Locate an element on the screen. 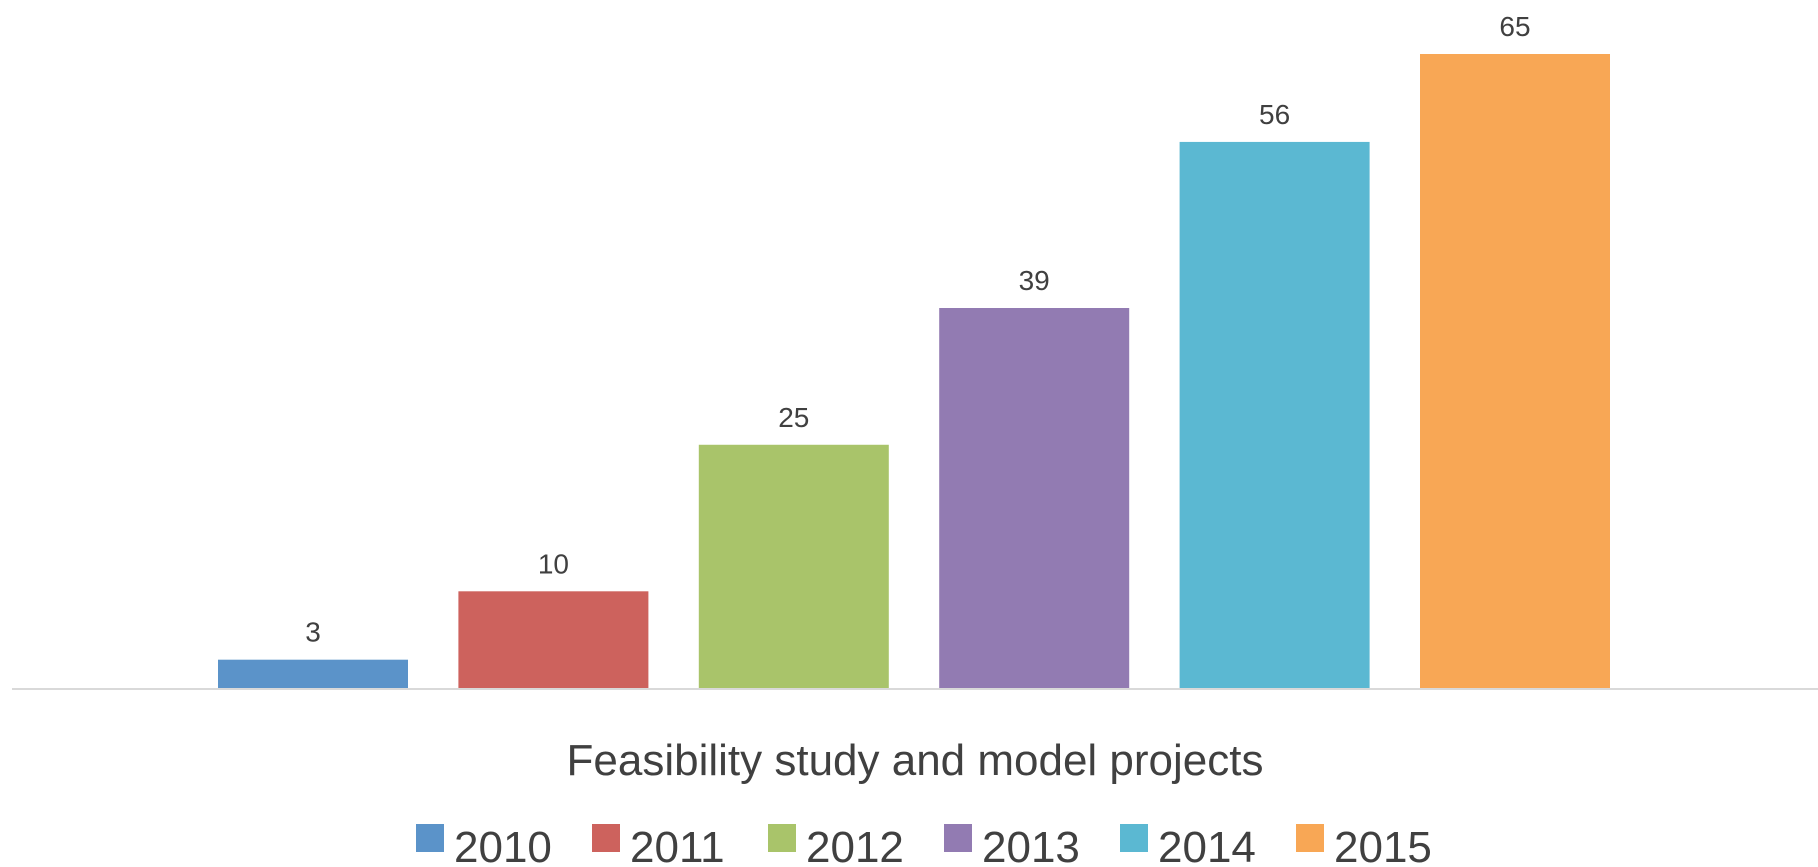  legend-item-2013: 2013 is located at coordinates (1012, 845).